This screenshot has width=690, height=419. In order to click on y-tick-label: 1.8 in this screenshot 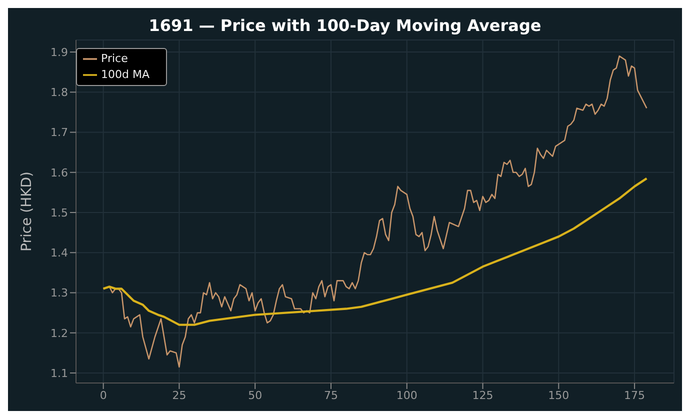, I will do `click(59, 93)`.